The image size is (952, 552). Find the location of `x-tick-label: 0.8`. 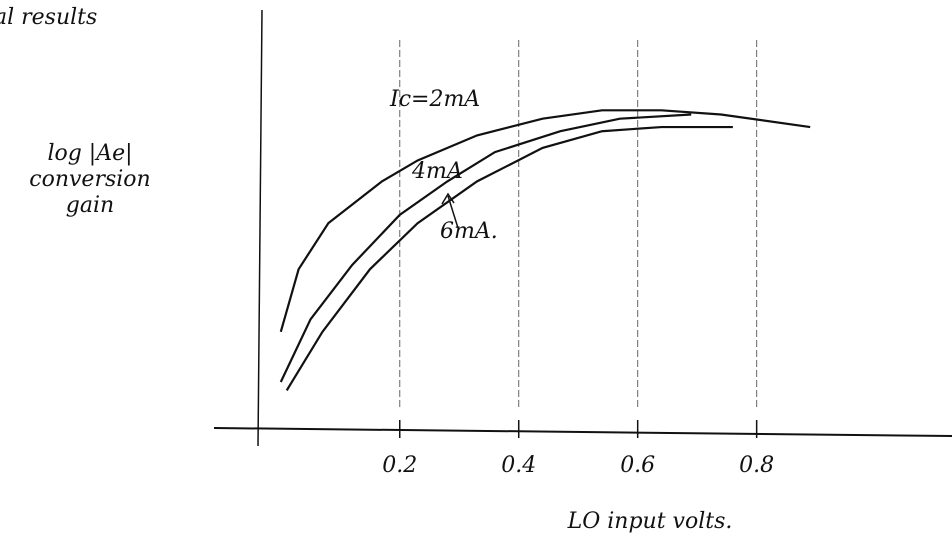

x-tick-label: 0.8 is located at coordinates (756, 465).